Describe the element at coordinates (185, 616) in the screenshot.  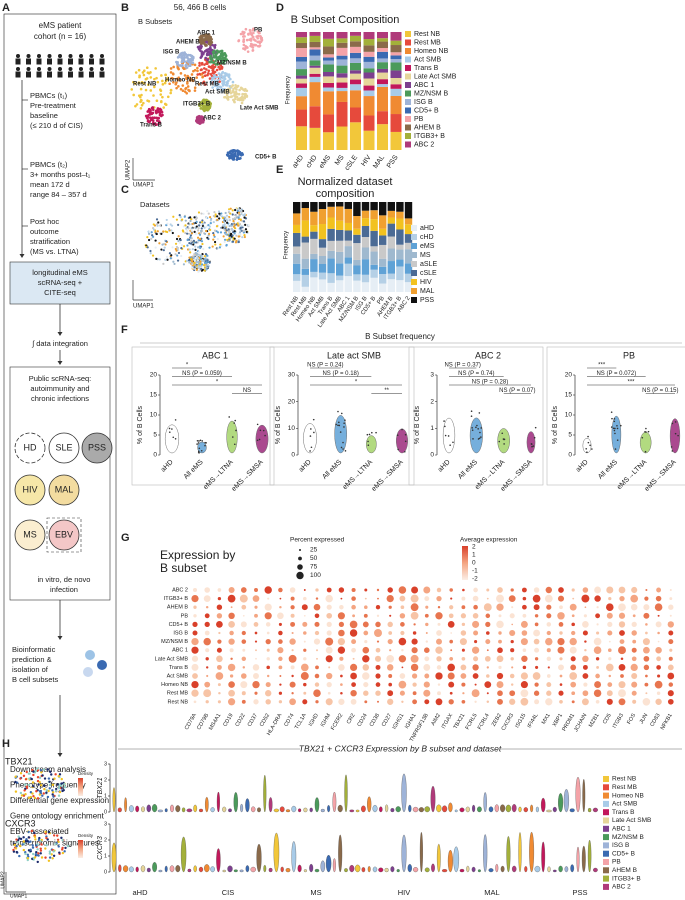
I see `label: PB` at that location.